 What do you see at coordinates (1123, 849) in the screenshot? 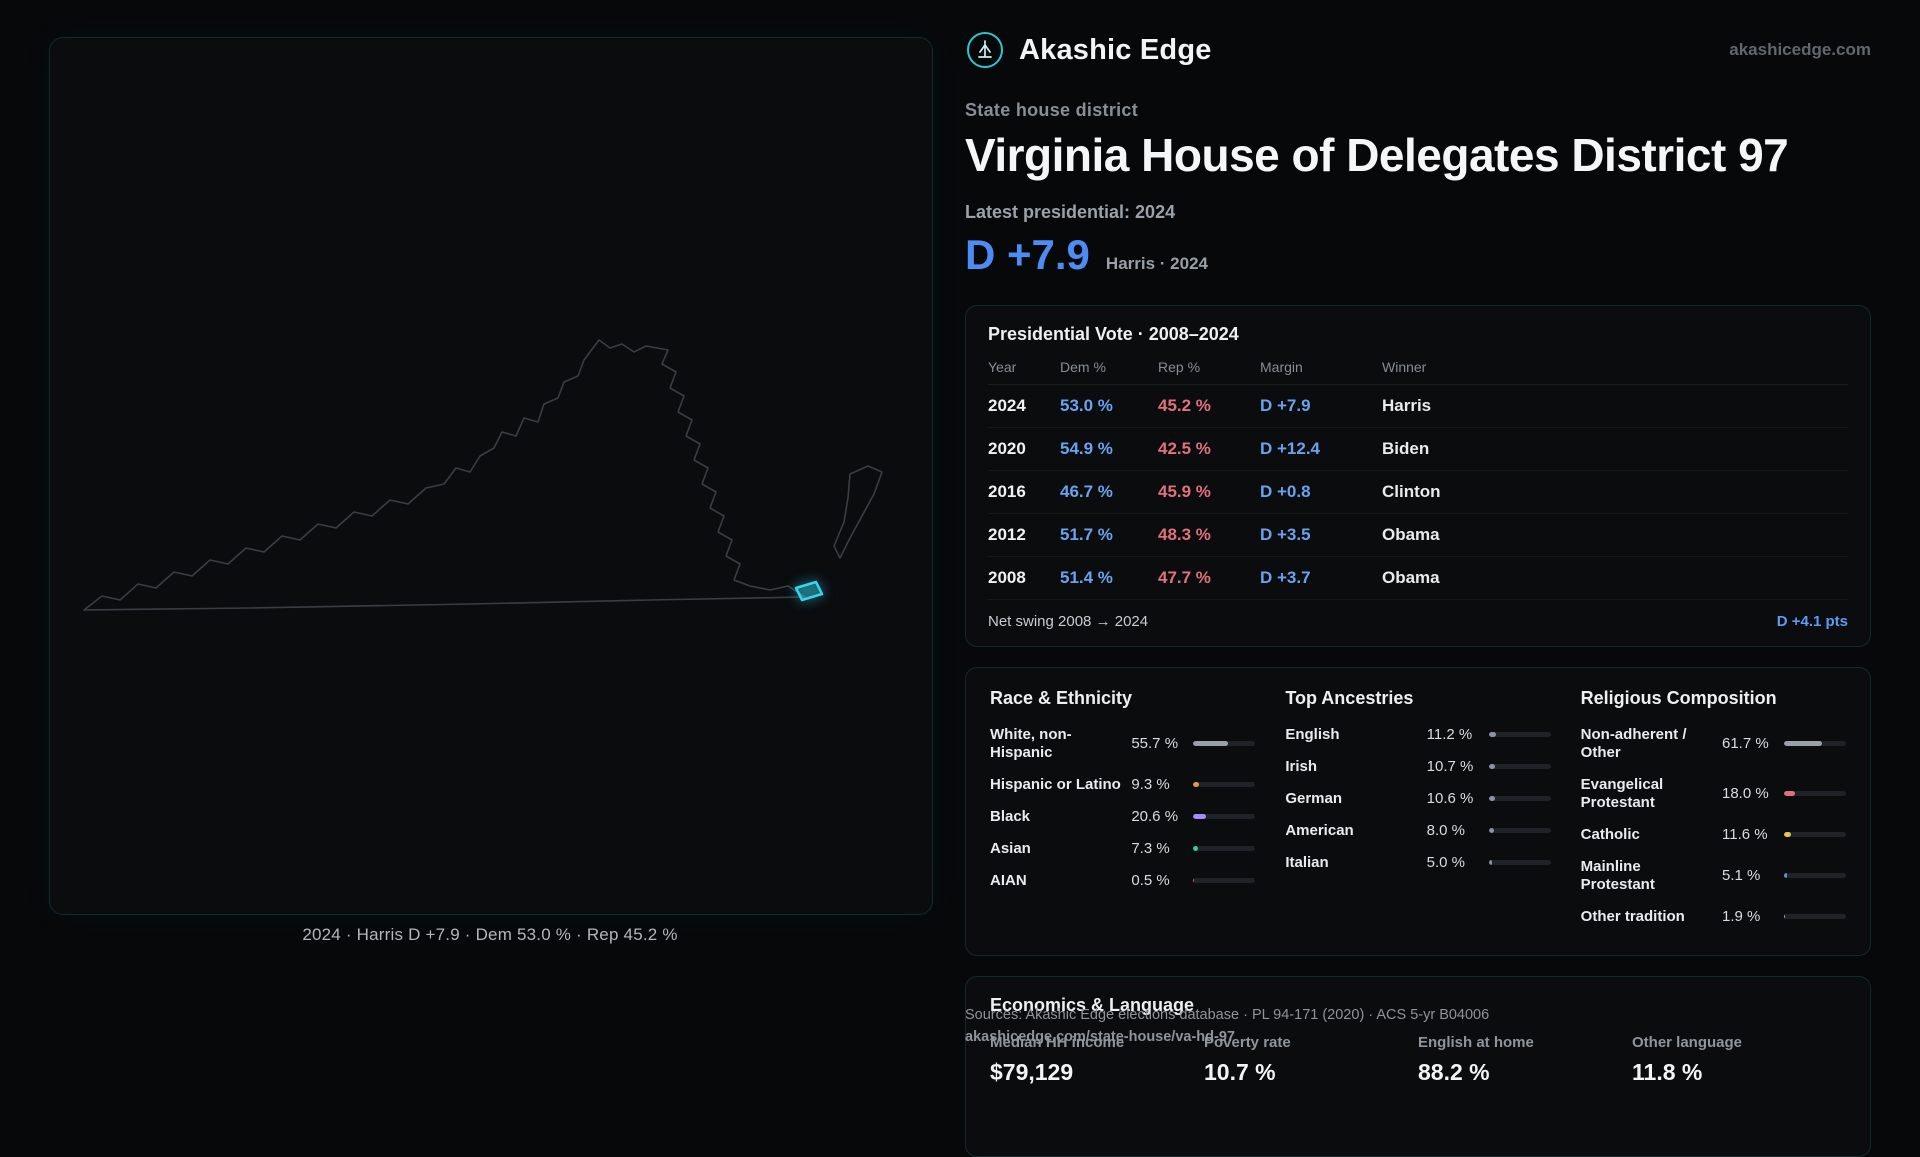
I see `stat-row: Asian 7.3 %` at bounding box center [1123, 849].